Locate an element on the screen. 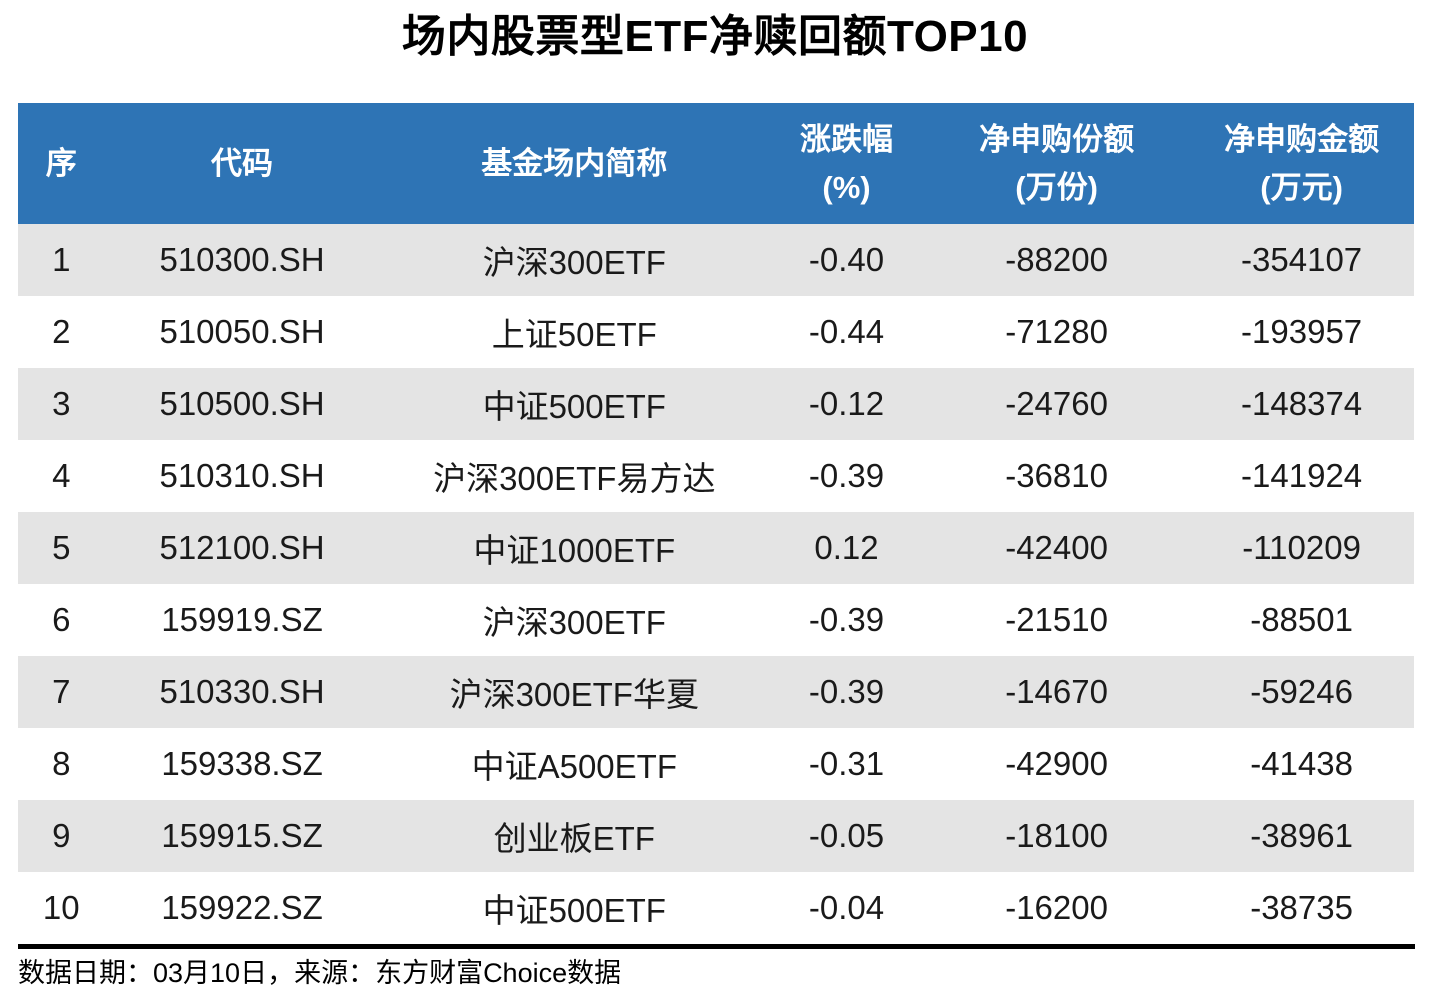 This screenshot has width=1430, height=1000. cell-net-shares: -16200 is located at coordinates (1056, 907).